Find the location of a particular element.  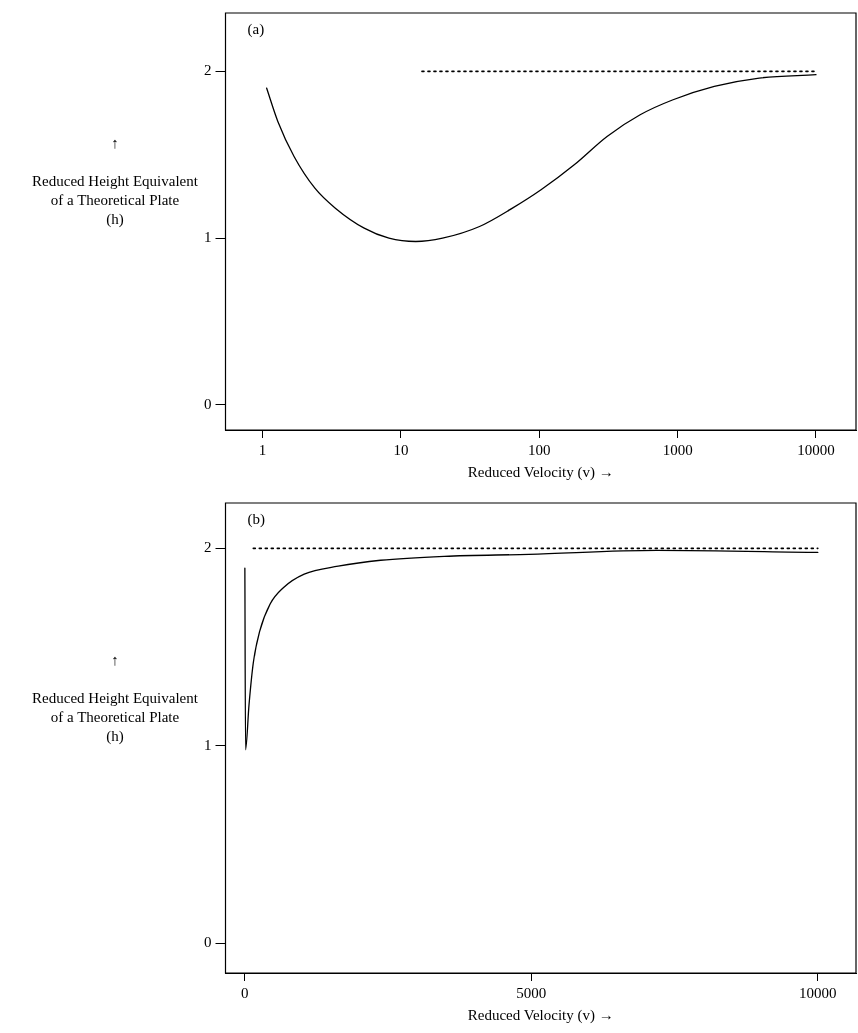

line-series is located at coordinates (531, 650).